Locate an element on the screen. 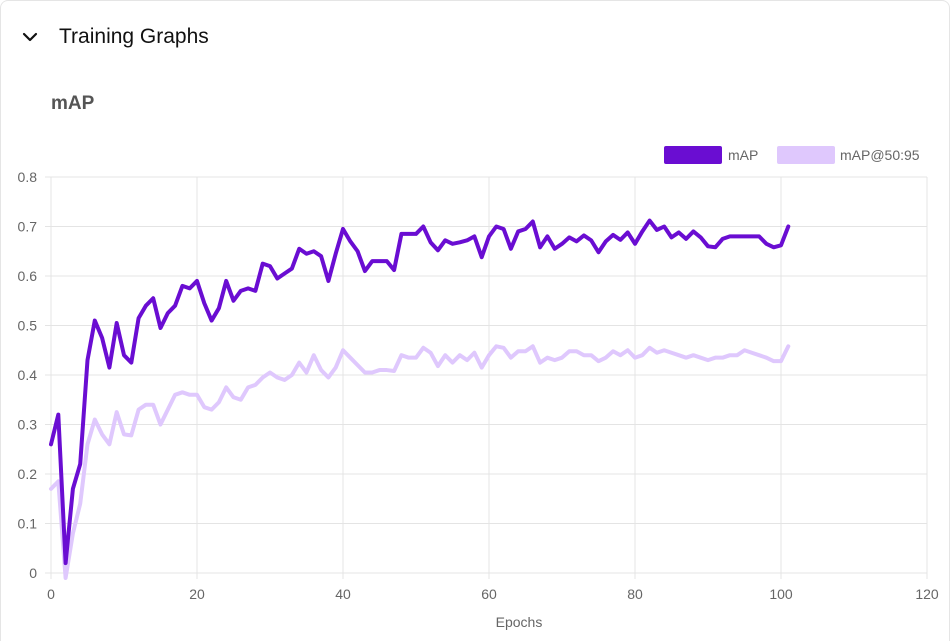  y-tick-label: 0.7 is located at coordinates (28, 227).